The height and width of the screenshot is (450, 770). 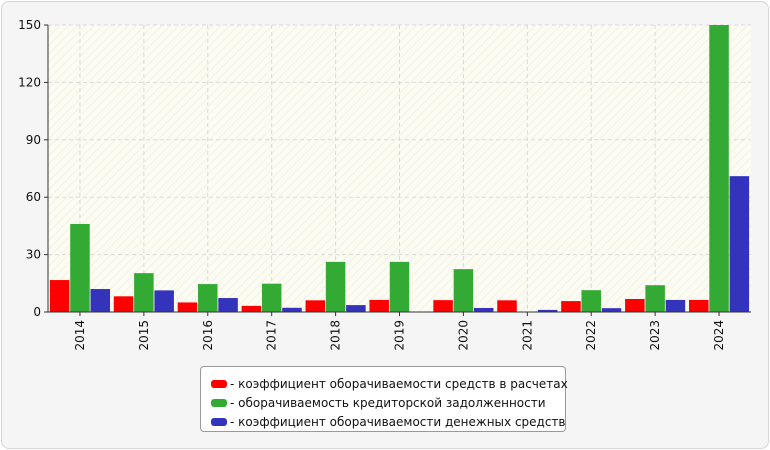 I want to click on x-tick-label: 2018, so click(x=336, y=335).